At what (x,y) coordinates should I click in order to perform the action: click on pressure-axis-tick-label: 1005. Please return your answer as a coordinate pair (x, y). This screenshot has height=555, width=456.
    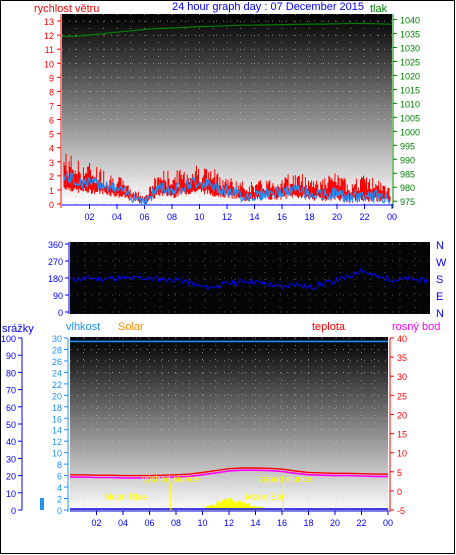
    Looking at the image, I should click on (410, 118).